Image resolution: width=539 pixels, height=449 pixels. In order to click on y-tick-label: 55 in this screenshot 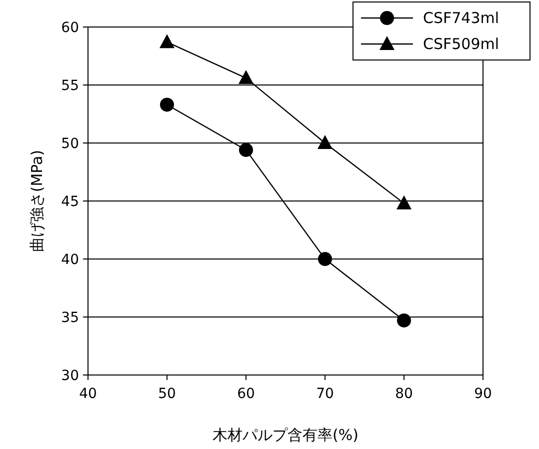, I will do `click(70, 86)`.